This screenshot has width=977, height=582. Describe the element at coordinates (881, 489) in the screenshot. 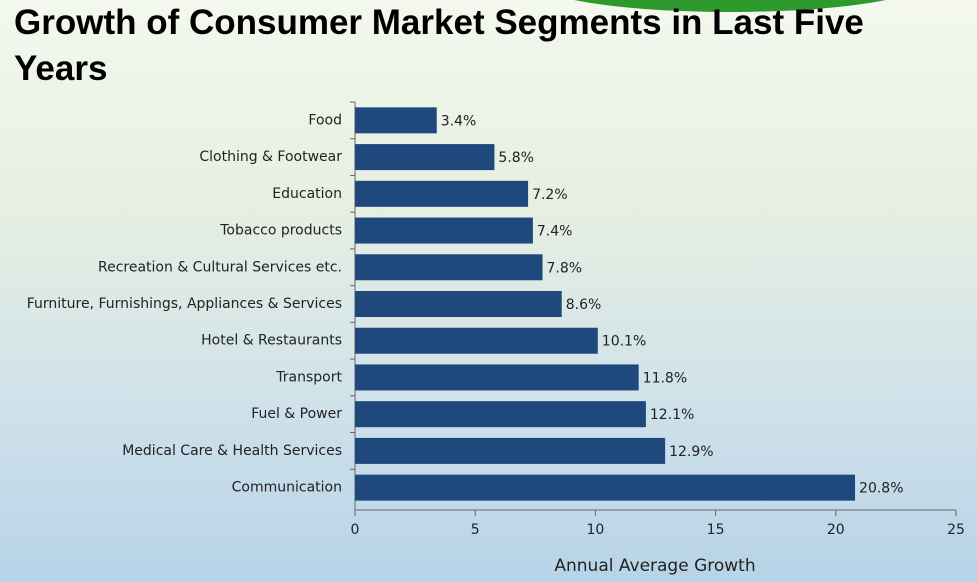

I see `value-label: 20.8%` at that location.